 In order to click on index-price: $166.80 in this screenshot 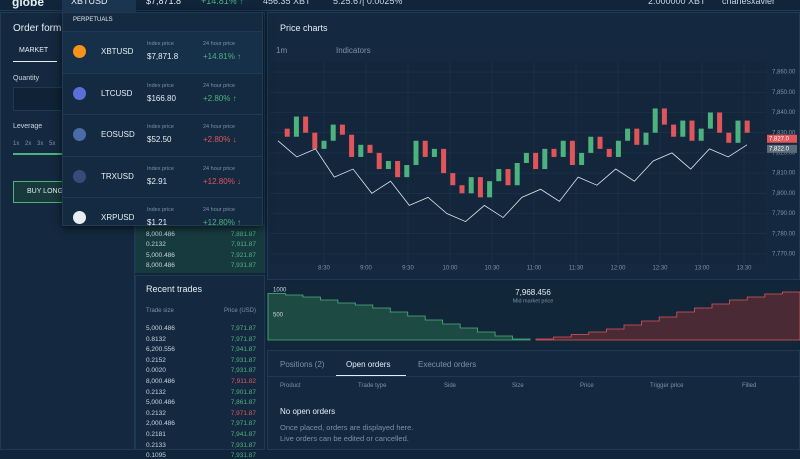, I will do `click(161, 98)`.